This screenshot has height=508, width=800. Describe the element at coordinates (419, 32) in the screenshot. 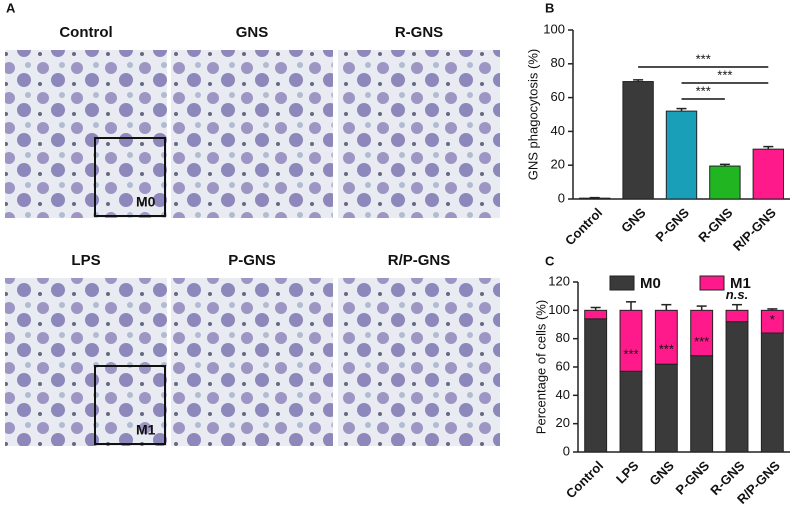

I see `image-title: R-GNS` at that location.